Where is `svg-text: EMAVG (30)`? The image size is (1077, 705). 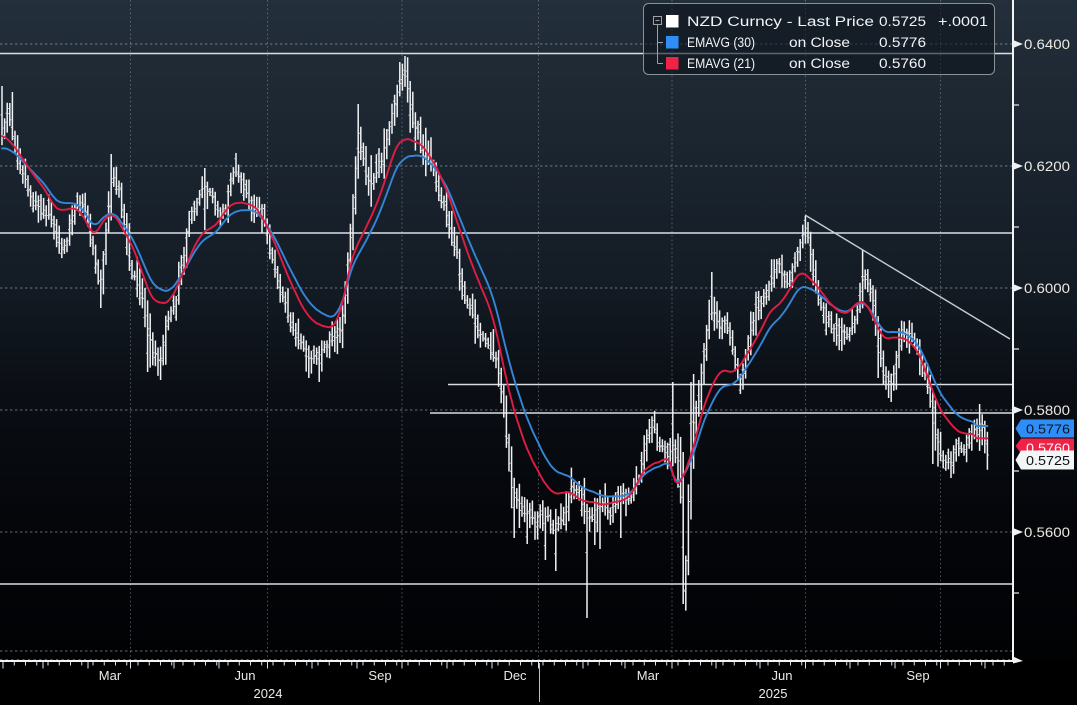
svg-text: EMAVG (30) is located at coordinates (721, 42).